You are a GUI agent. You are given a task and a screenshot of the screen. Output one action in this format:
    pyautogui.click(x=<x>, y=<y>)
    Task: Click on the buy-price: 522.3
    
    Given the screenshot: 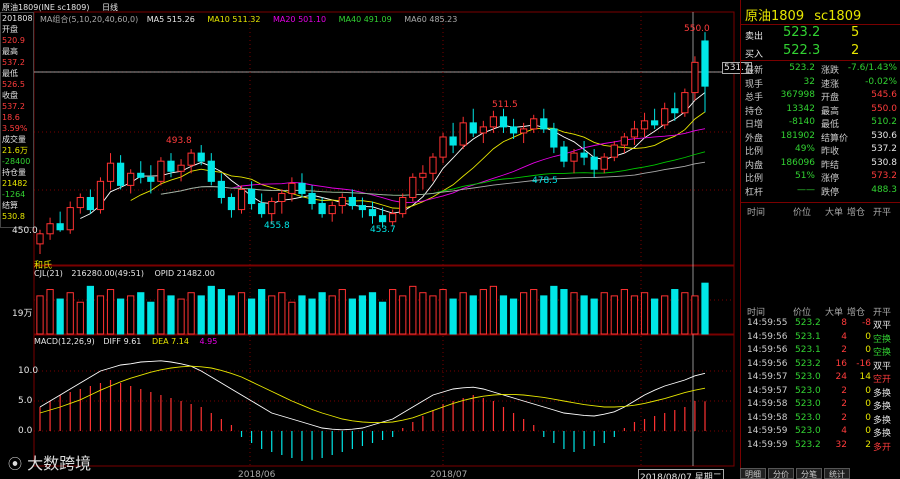 What is the action you would take?
    pyautogui.click(x=802, y=50)
    